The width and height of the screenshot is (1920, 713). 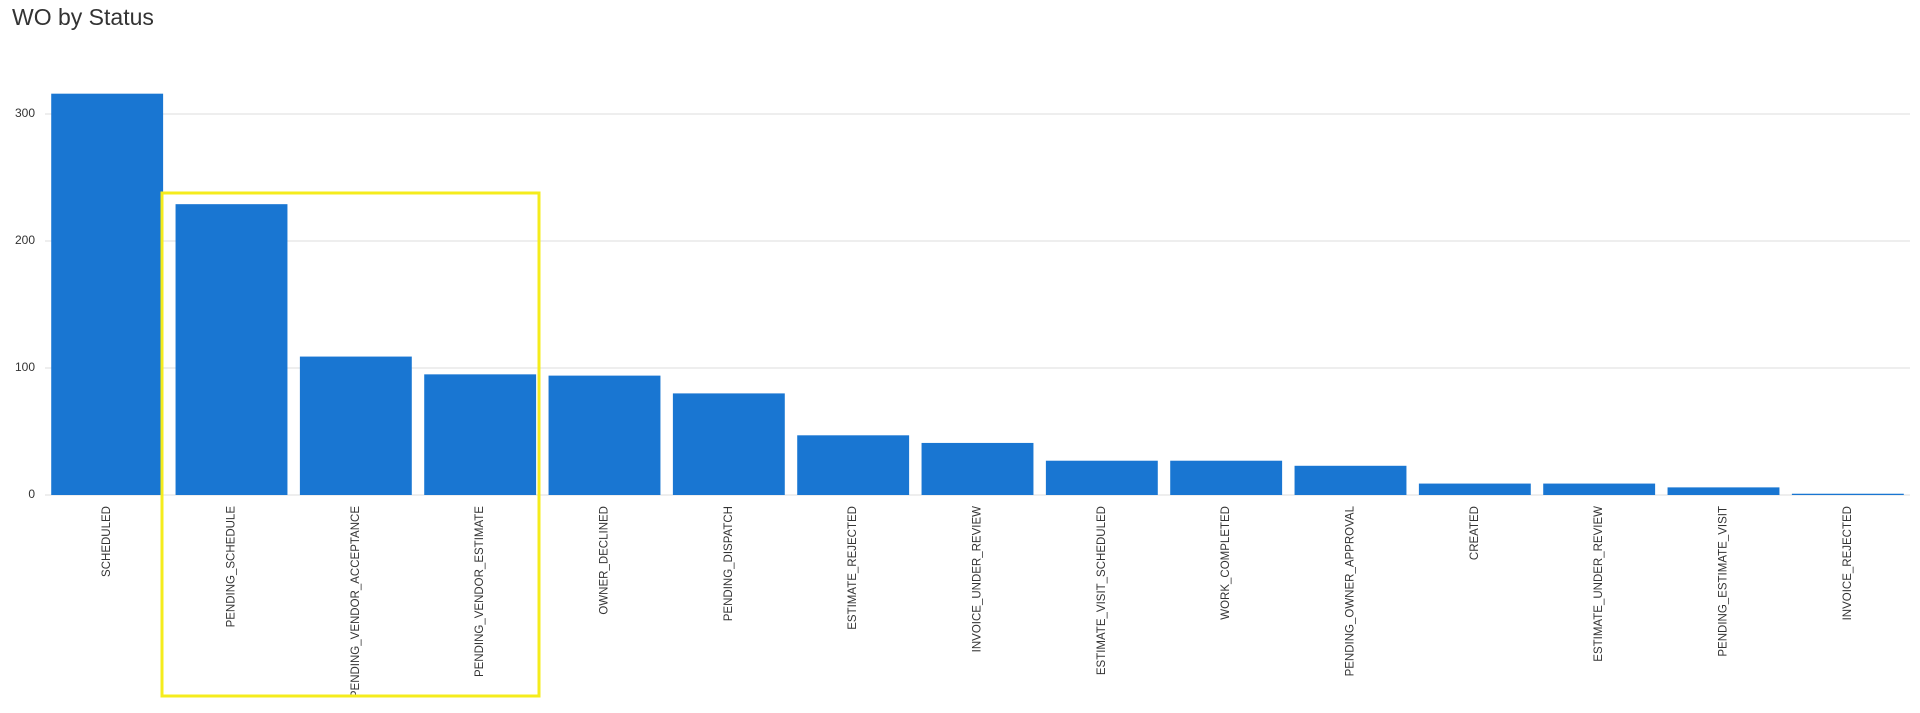 What do you see at coordinates (1599, 584) in the screenshot?
I see `x-tick-label: ESTIMATE_UNDER_REVIEW` at bounding box center [1599, 584].